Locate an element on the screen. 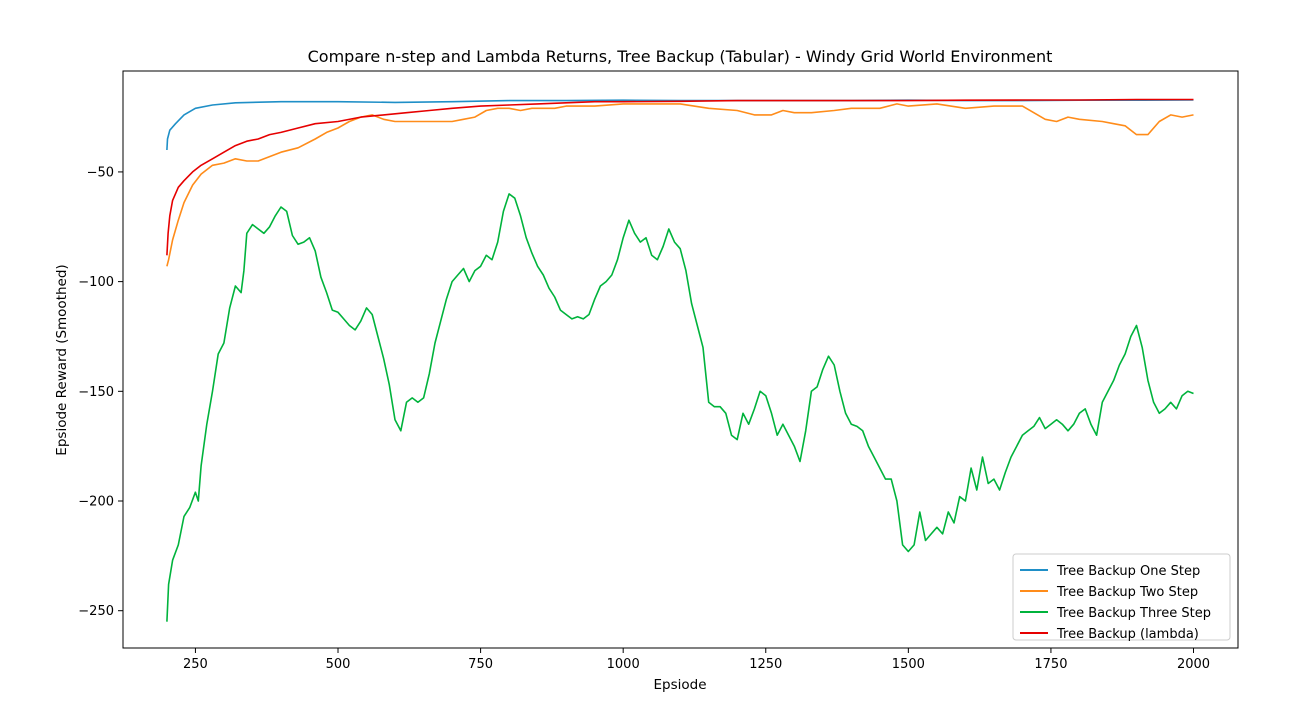  x-tick-label: 1250 is located at coordinates (765, 664).